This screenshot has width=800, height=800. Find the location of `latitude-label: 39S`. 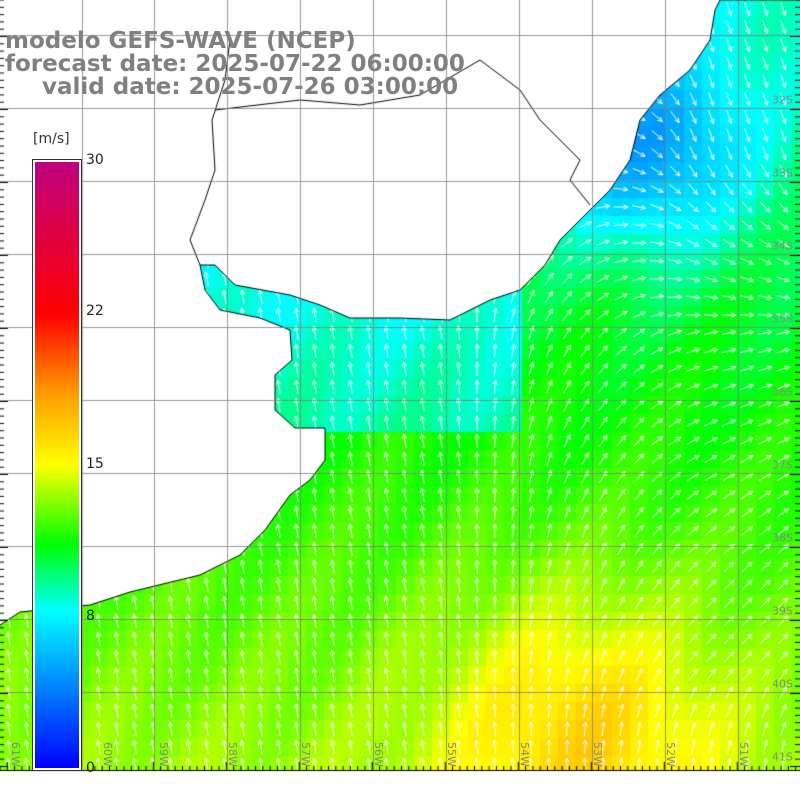

latitude-label: 39S is located at coordinates (782, 611).